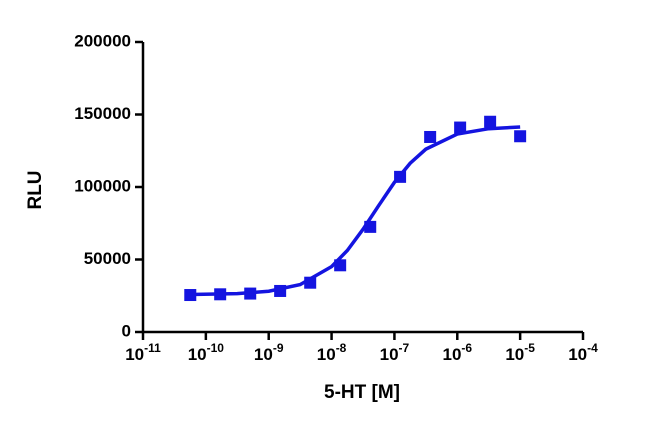  I want to click on x-tick-label: 10⁻¹¹, so click(143, 352).